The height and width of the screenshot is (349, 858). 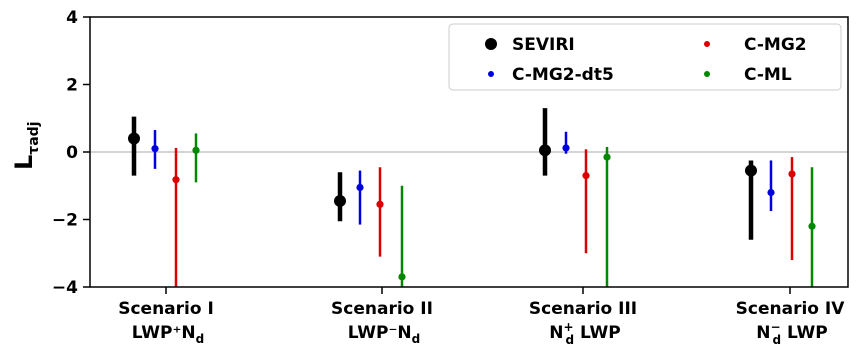 What do you see at coordinates (768, 75) in the screenshot?
I see `legend-label: C-ML` at bounding box center [768, 75].